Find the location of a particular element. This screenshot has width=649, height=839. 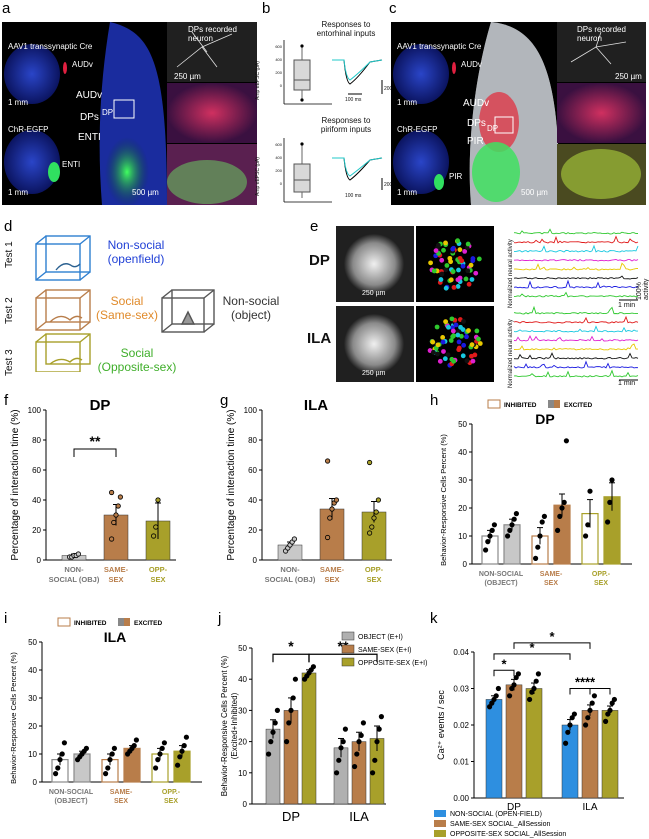

x-tick-label: NON- is located at coordinates (74, 569).